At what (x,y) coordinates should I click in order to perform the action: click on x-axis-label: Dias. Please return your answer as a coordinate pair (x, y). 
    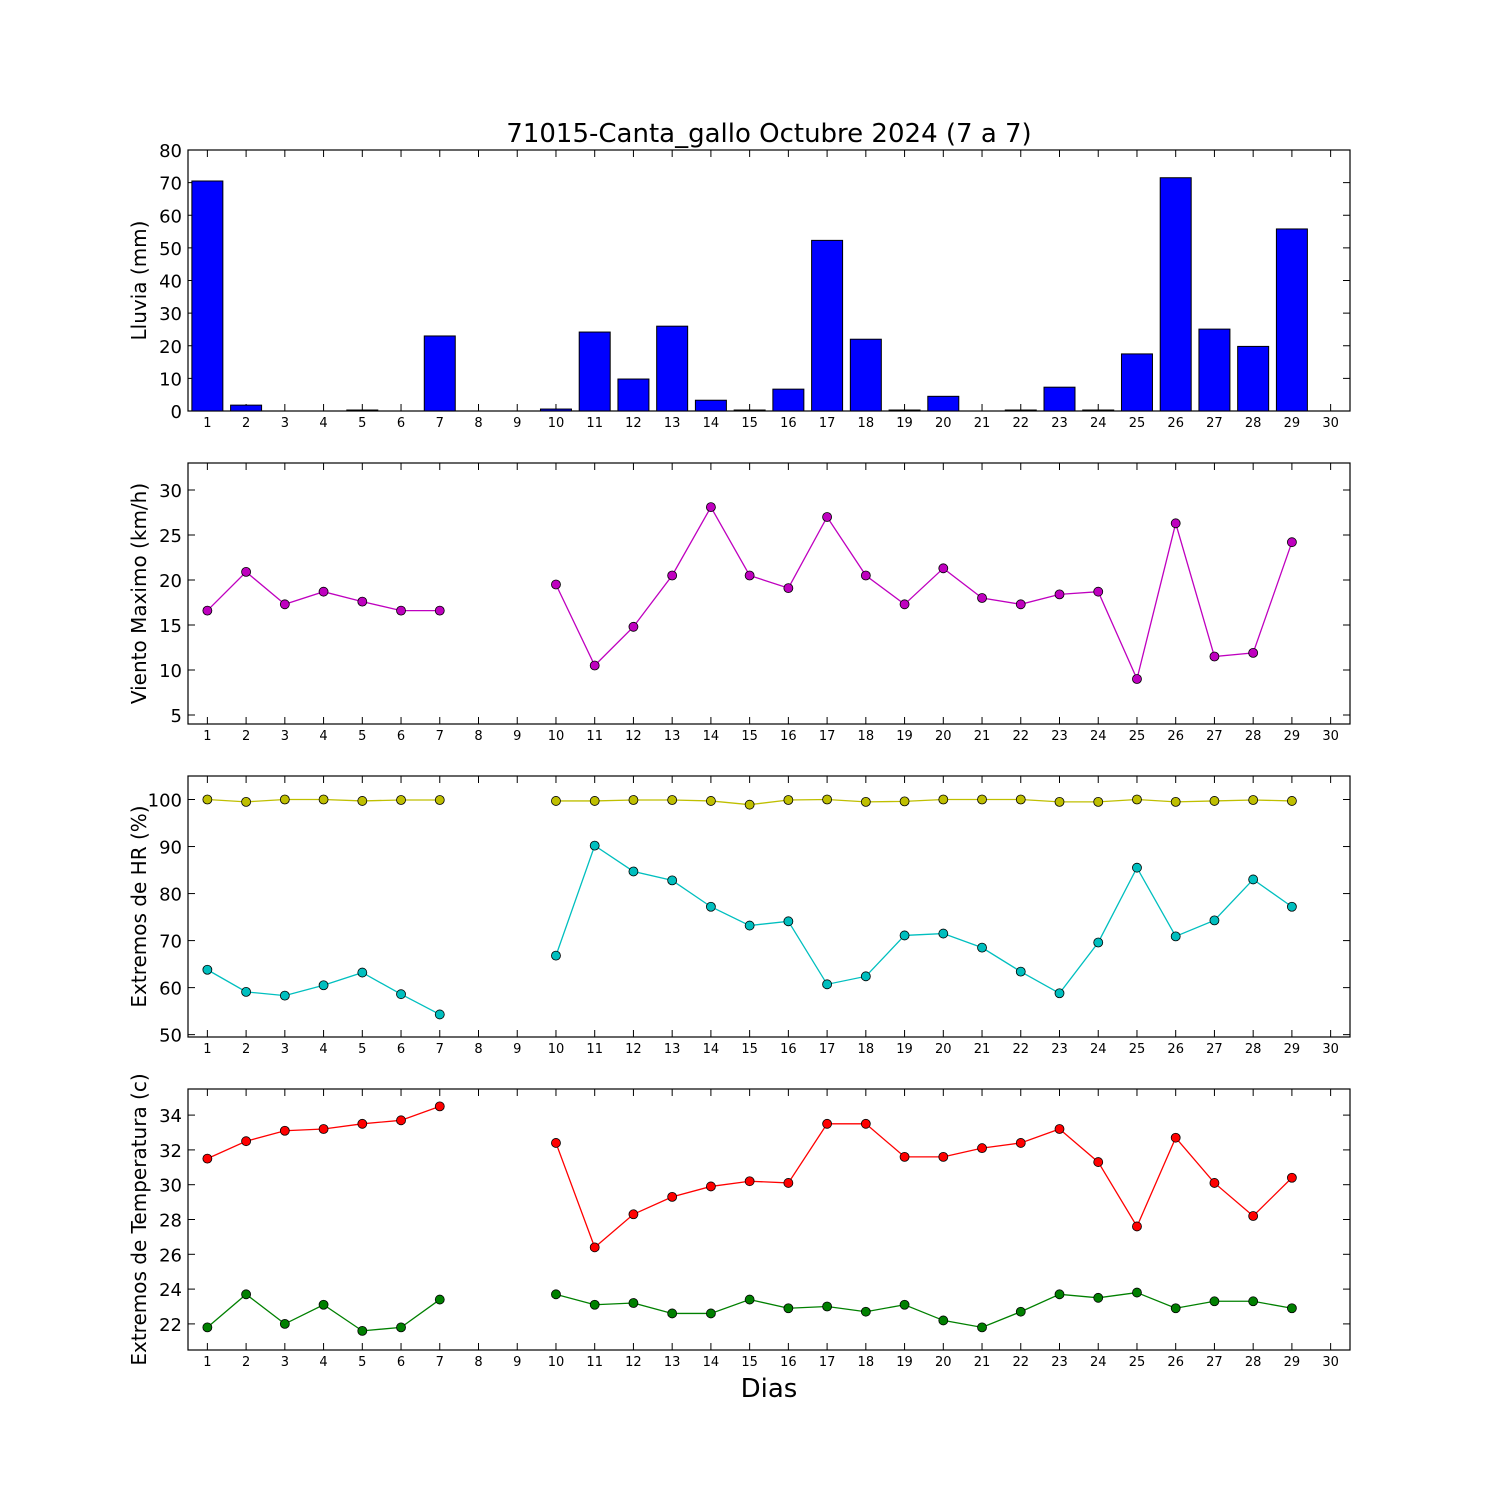
    Looking at the image, I should click on (769, 1389).